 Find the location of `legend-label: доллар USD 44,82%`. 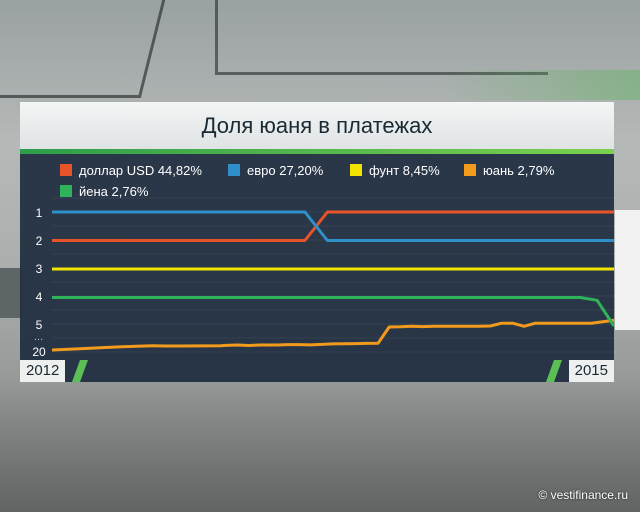

legend-label: доллар USD 44,82% is located at coordinates (140, 170).